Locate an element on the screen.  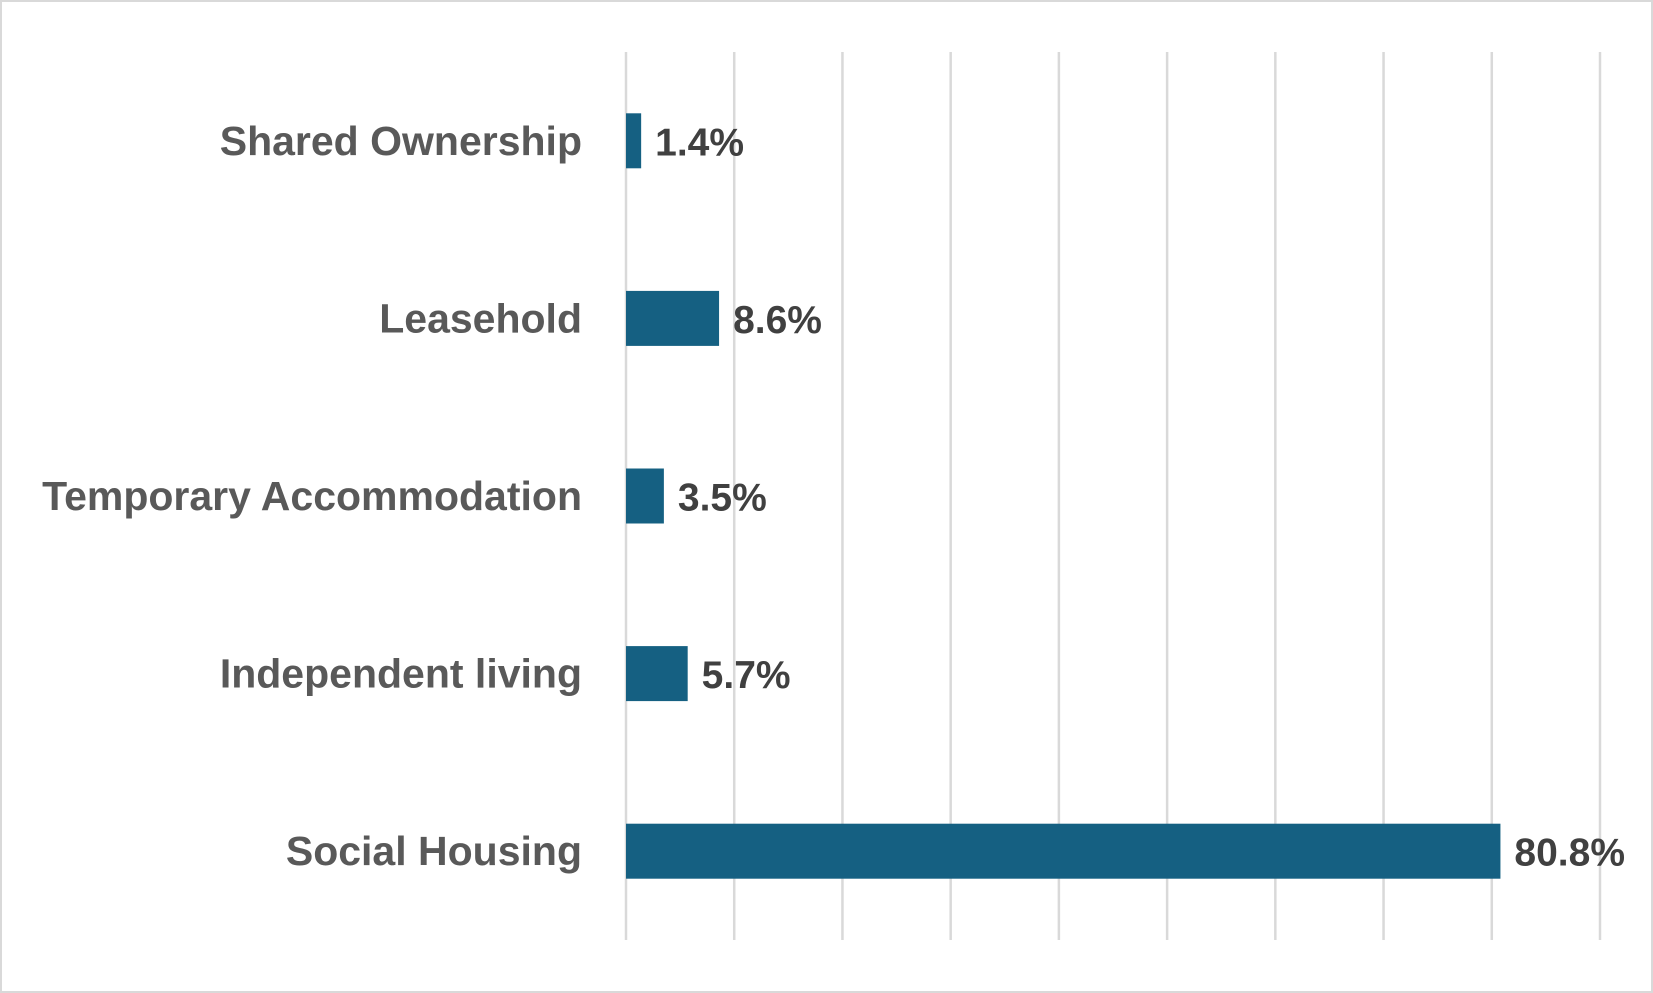
bar-social-housing is located at coordinates (1063, 851).